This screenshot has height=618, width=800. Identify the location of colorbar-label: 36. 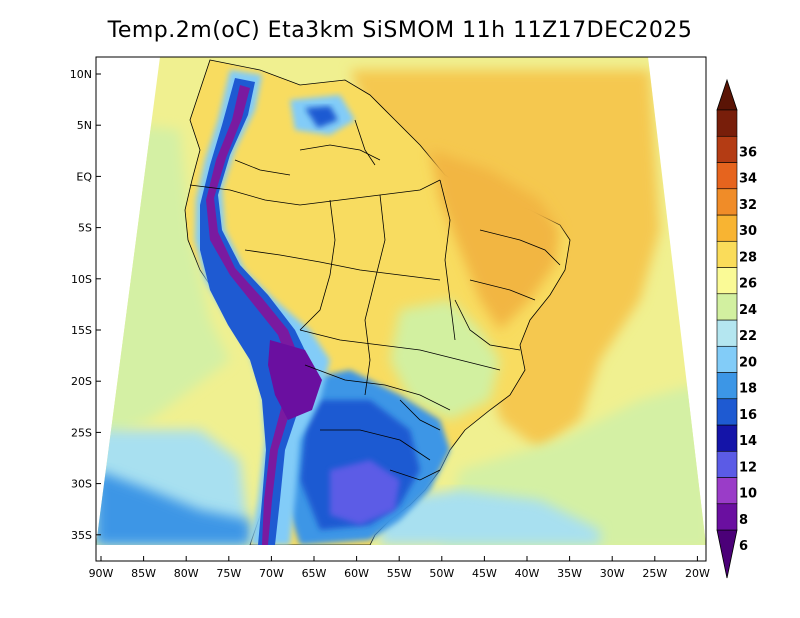
(748, 152).